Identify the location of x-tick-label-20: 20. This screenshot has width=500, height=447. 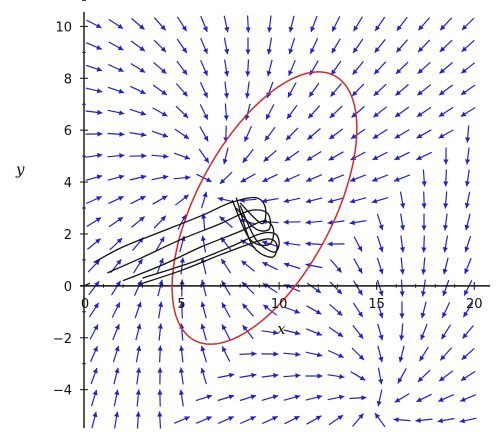
(474, 304).